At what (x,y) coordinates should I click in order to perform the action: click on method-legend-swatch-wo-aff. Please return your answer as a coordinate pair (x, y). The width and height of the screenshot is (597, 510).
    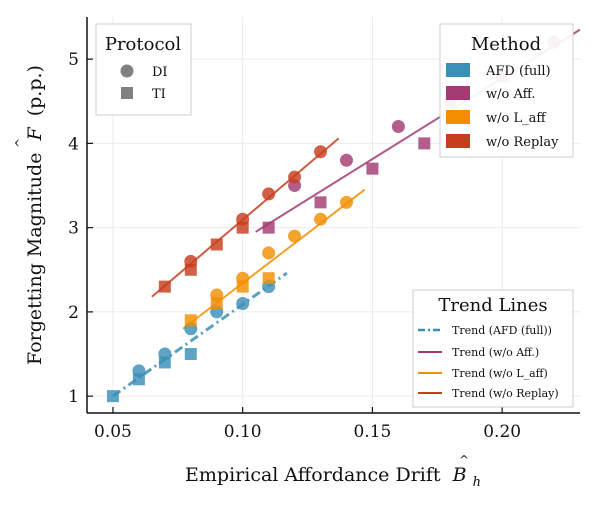
    Looking at the image, I should click on (458, 93).